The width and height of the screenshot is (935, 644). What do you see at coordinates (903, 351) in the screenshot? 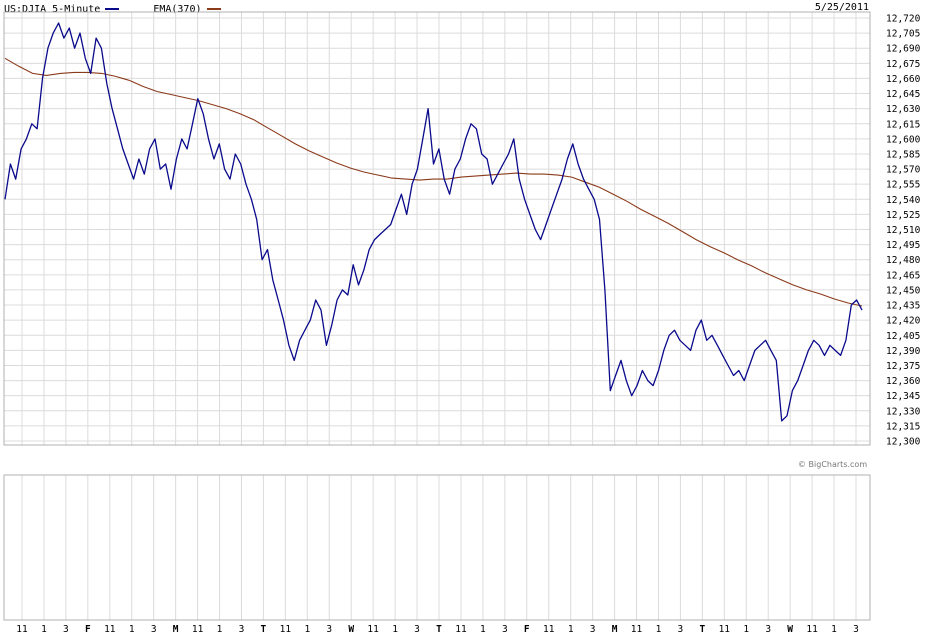
I see `y-tick-label: 12,390` at bounding box center [903, 351].